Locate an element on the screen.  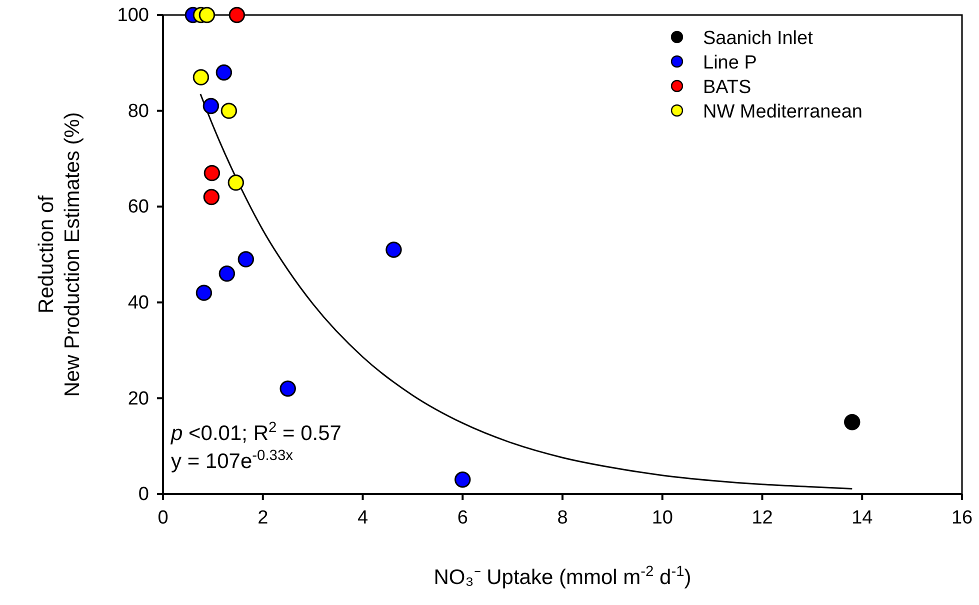
annotation: p <0.01; R$^{2}$ = 0.57 is located at coordinates (256, 432).